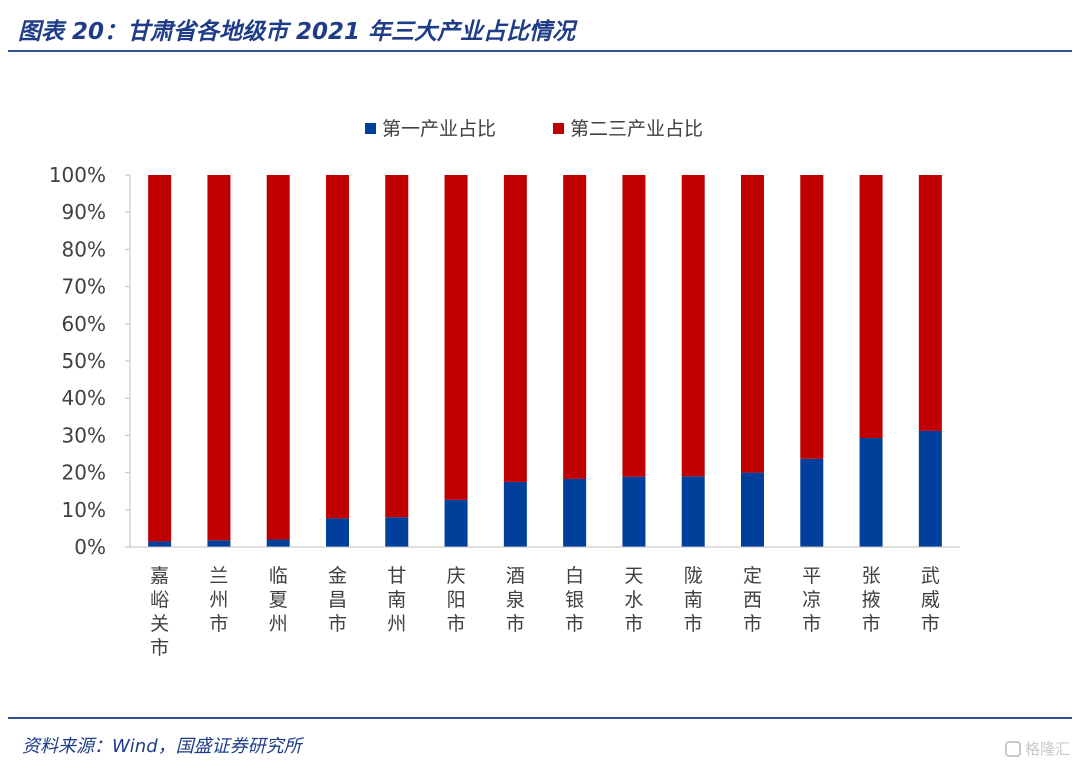  What do you see at coordinates (1012, 748) in the screenshot?
I see `watermark-logo-icon` at bounding box center [1012, 748].